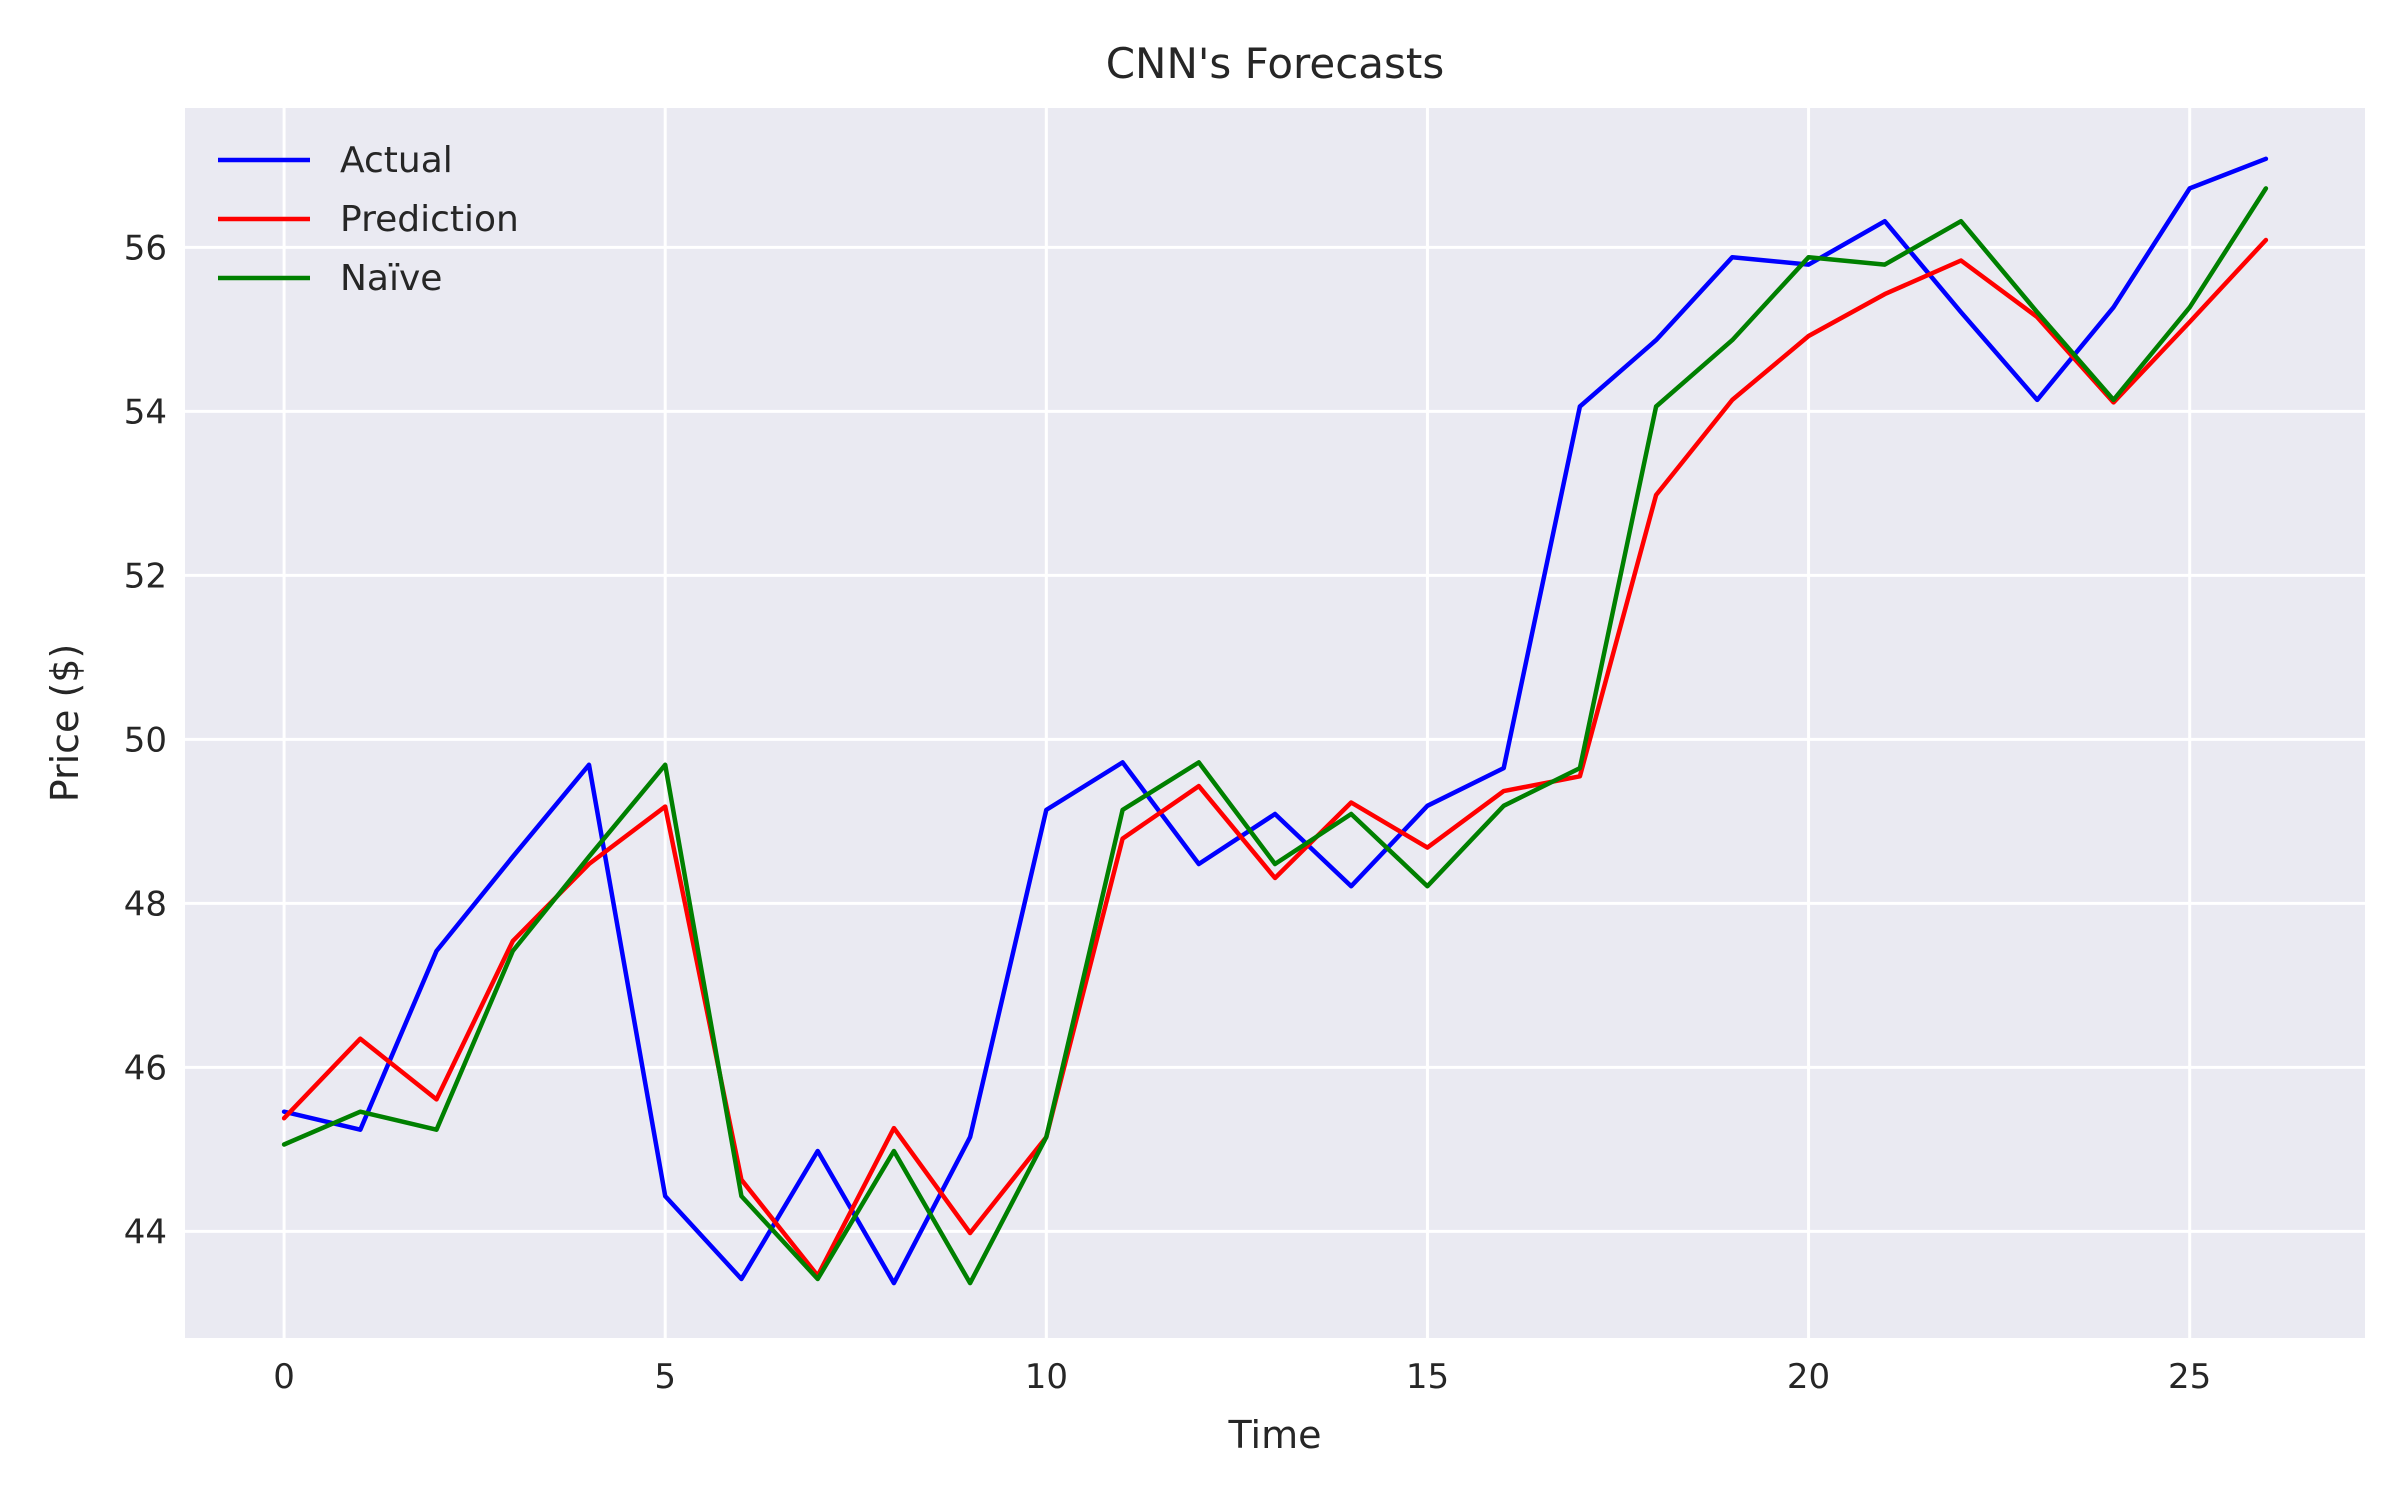  Describe the element at coordinates (396, 160) in the screenshot. I see `legend-label: Actual` at that location.